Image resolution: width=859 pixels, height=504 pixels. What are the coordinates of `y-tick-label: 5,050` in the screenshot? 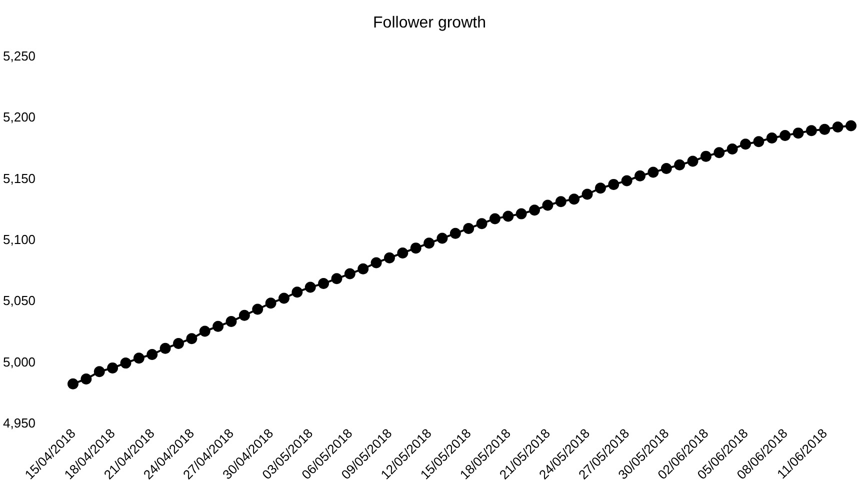 It's located at (19, 300).